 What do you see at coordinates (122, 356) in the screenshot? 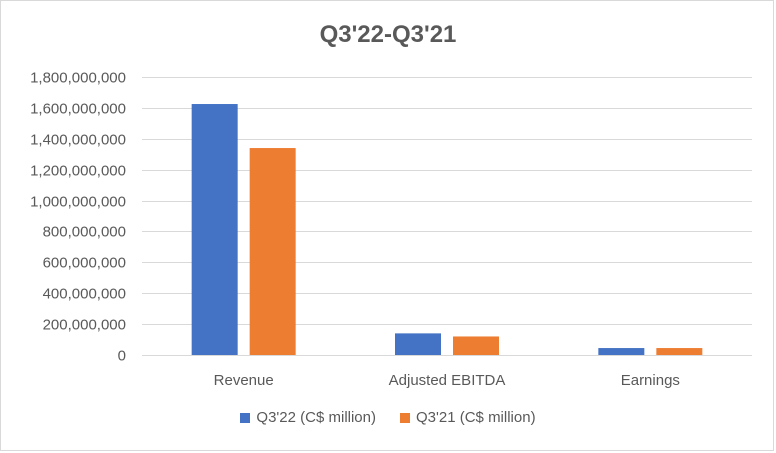
I see `y-tick-label: 0` at bounding box center [122, 356].